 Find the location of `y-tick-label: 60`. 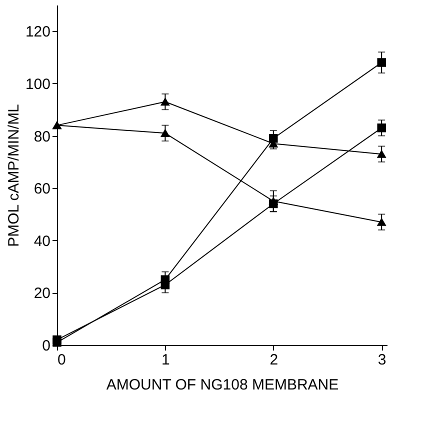

y-tick-label: 60 is located at coordinates (42, 189).